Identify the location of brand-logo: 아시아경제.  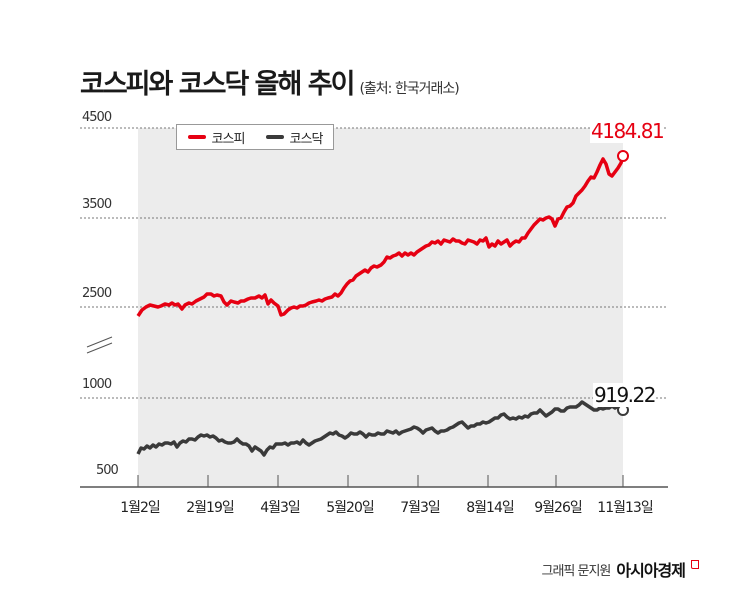
(651, 570).